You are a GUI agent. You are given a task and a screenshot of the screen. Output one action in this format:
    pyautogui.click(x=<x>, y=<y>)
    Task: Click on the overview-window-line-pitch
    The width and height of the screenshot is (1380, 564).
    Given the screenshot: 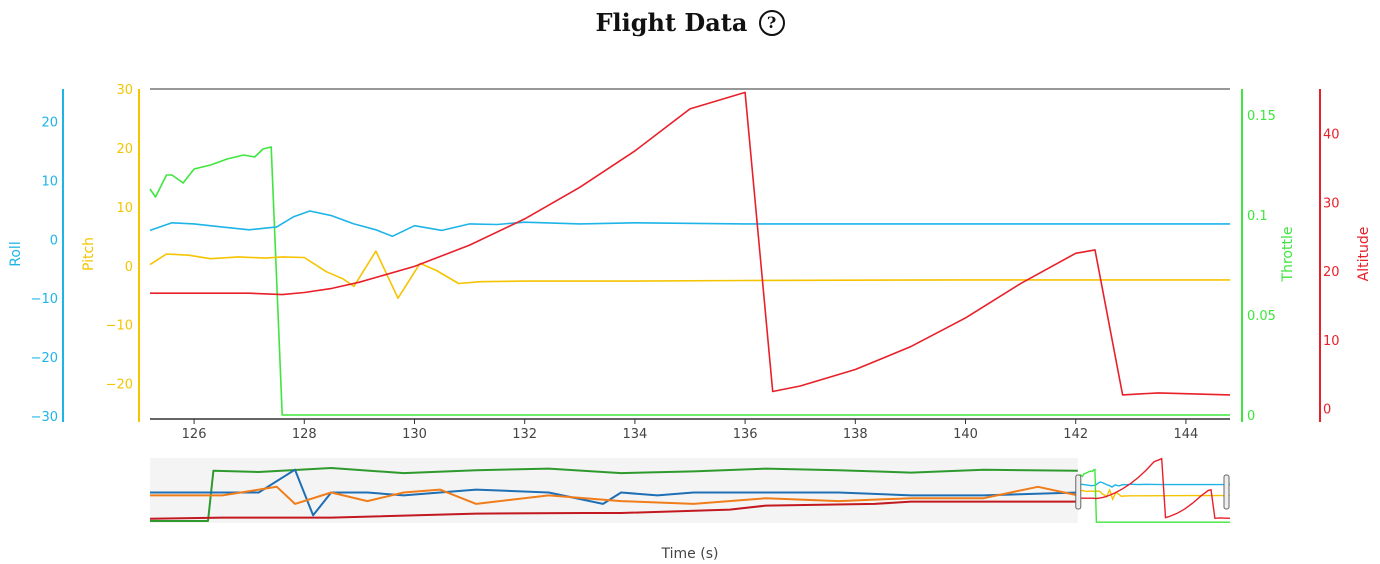 What is the action you would take?
    pyautogui.click(x=1153, y=494)
    